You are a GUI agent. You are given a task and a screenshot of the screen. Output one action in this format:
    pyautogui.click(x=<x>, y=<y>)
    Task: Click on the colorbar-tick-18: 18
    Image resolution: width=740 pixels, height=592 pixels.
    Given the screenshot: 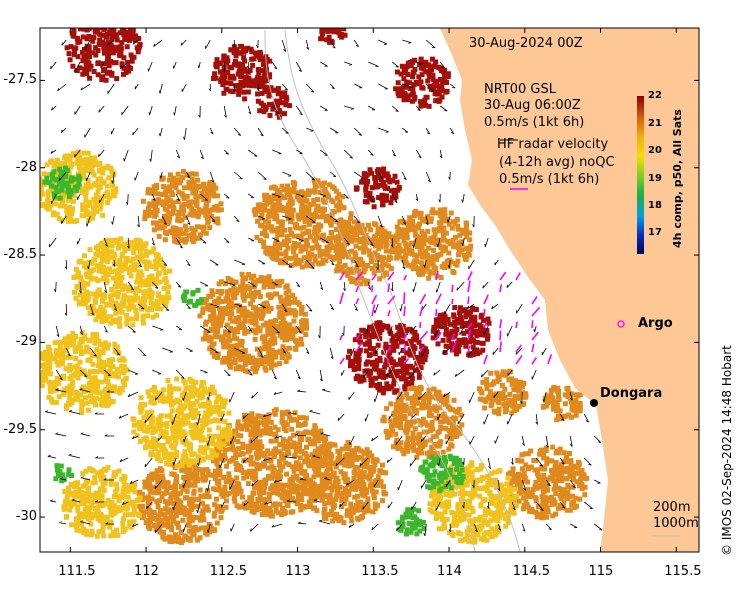 What is the action you would take?
    pyautogui.click(x=655, y=205)
    